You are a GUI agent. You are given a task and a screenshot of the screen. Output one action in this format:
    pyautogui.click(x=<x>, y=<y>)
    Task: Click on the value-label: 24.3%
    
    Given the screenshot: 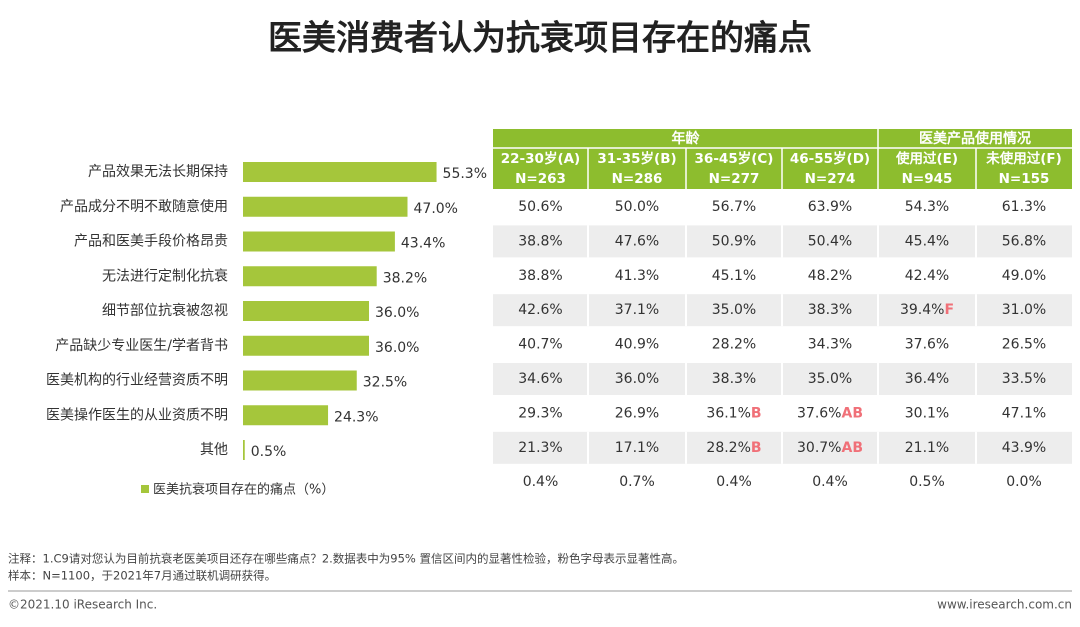 What is the action you would take?
    pyautogui.click(x=356, y=417)
    